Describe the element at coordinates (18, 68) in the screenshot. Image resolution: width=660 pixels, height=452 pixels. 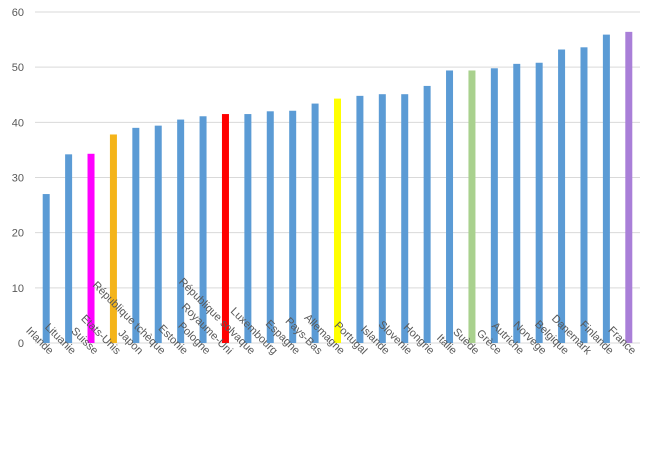
I see `y-tick-label: 50` at that location.